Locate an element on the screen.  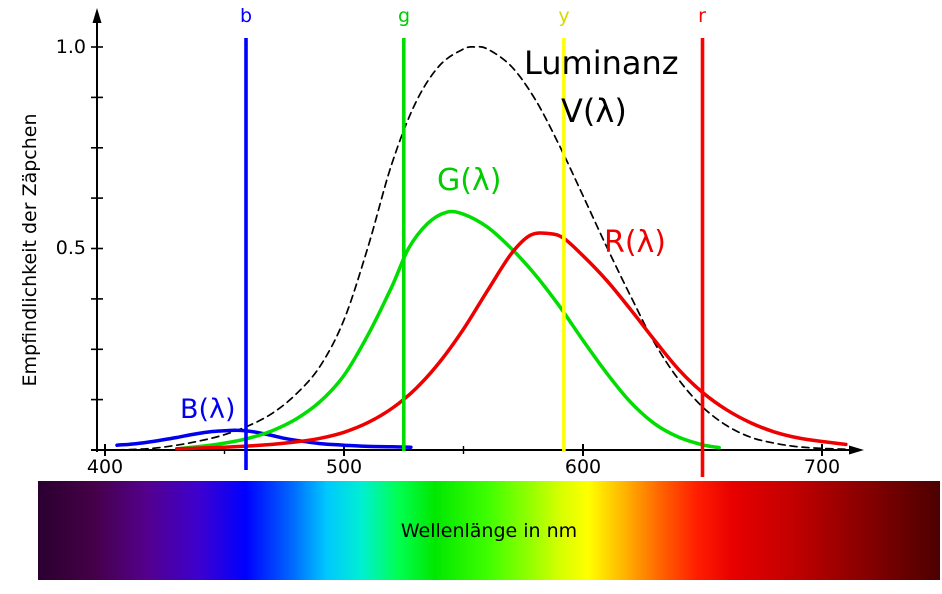
curve-label-green: G(λ) is located at coordinates (469, 180).